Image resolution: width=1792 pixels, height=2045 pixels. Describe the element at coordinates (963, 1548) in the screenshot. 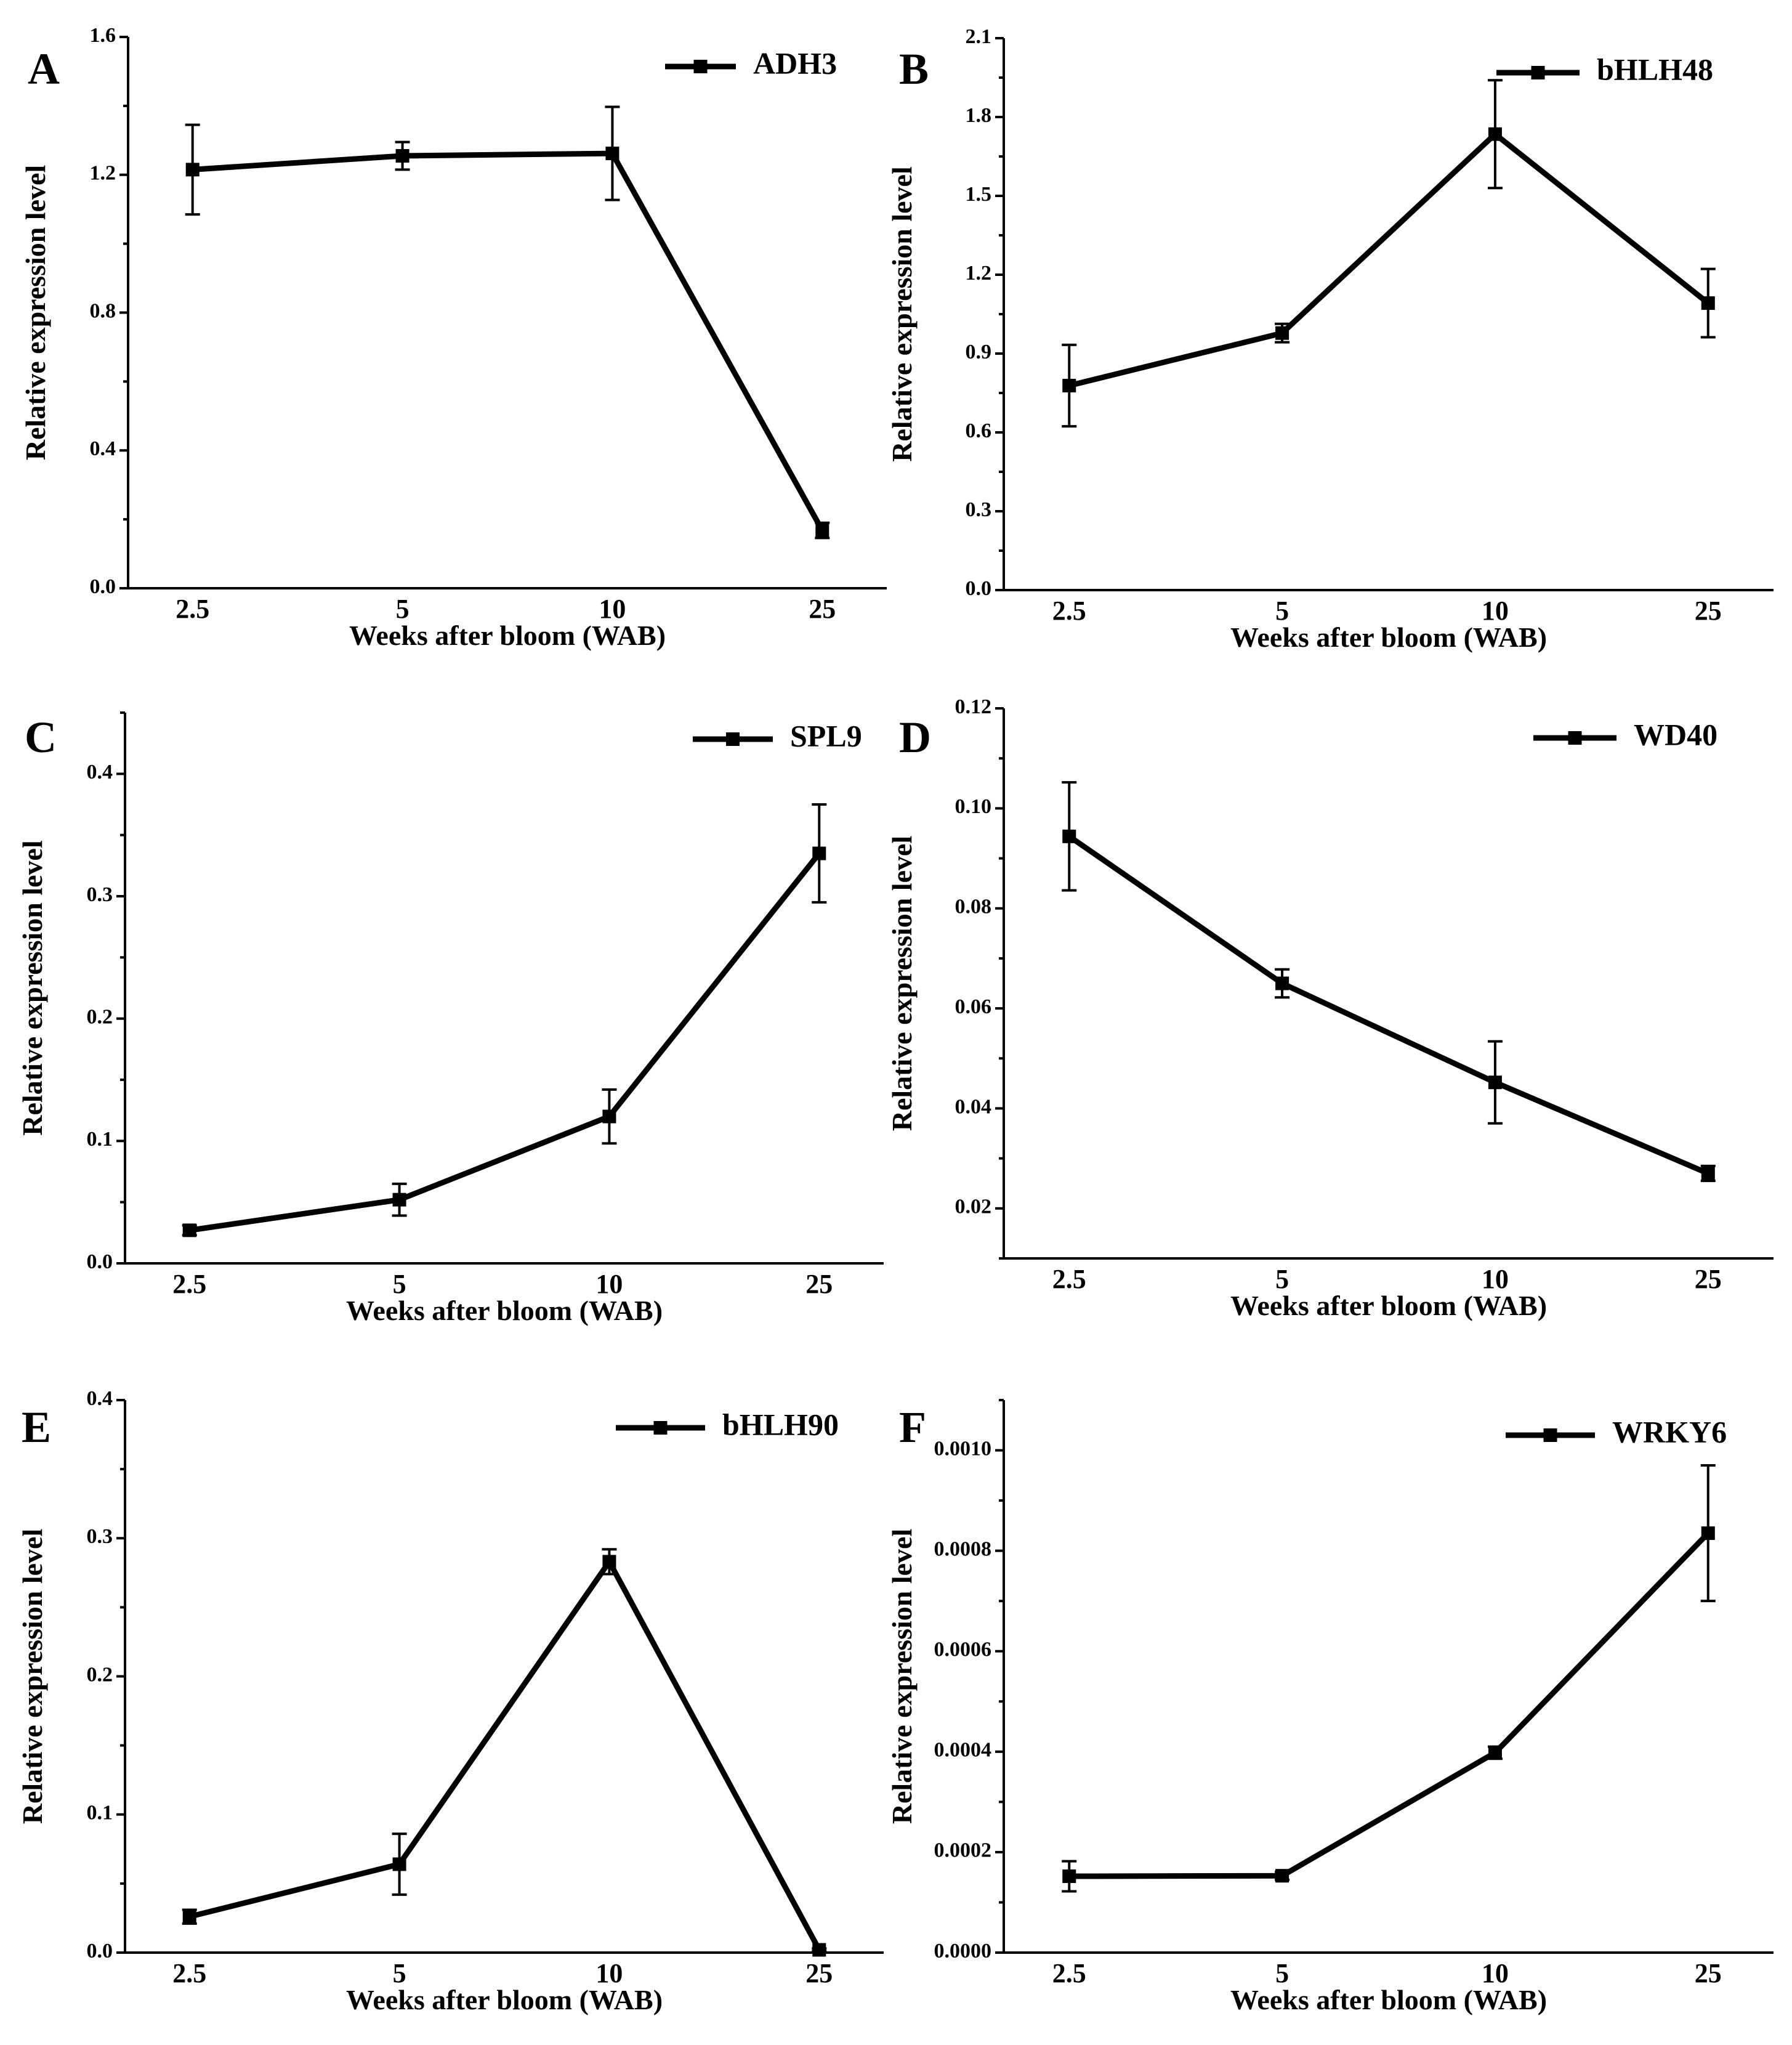

I see `y-tick-label: 0.0008` at that location.